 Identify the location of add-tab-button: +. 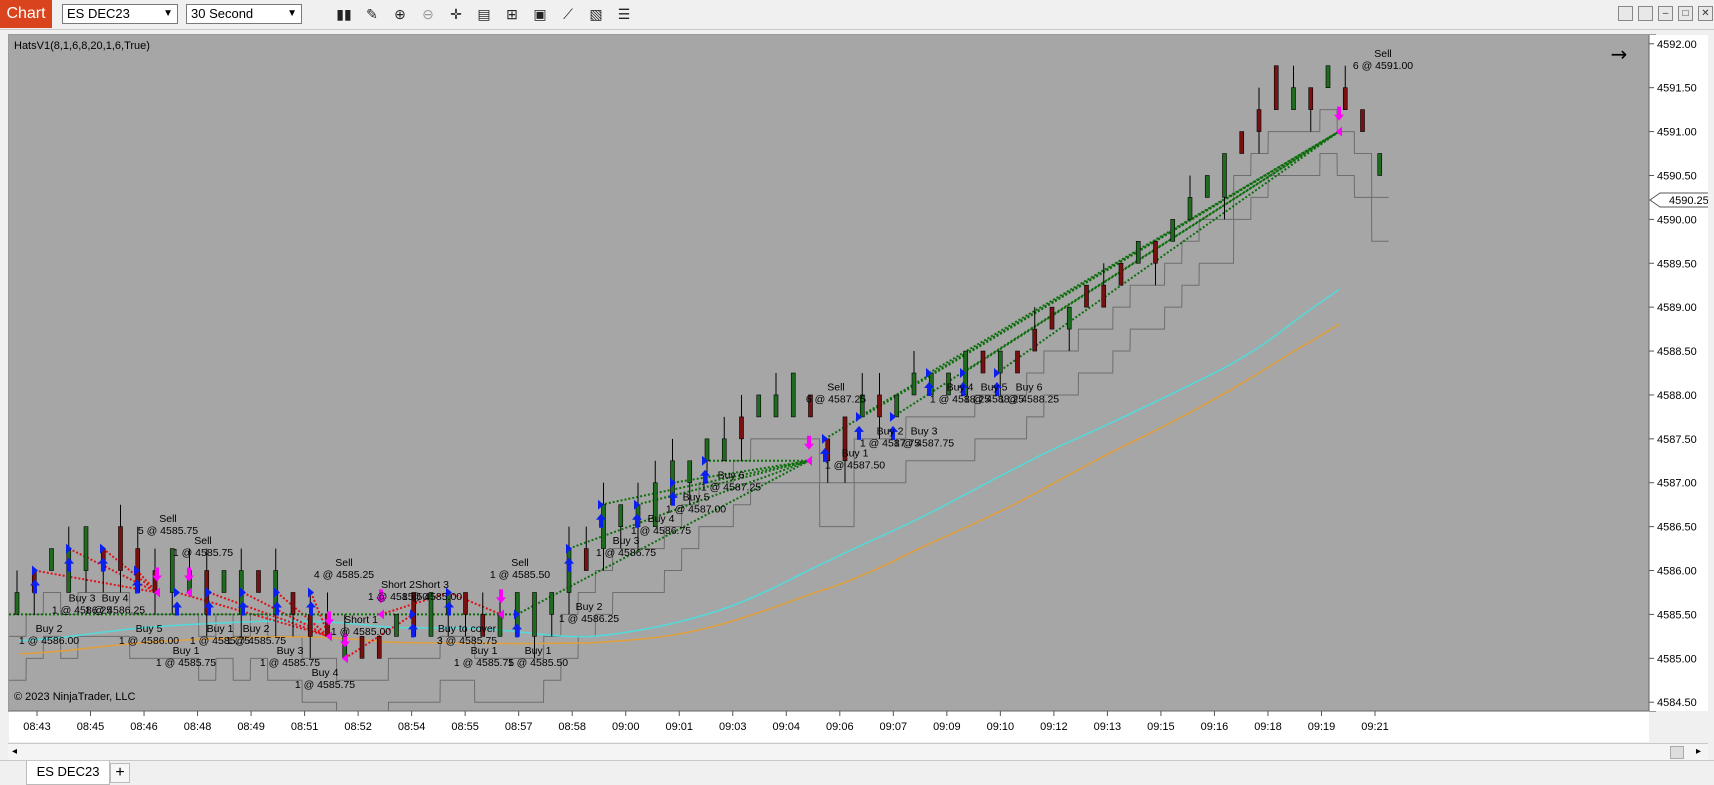
(120, 773).